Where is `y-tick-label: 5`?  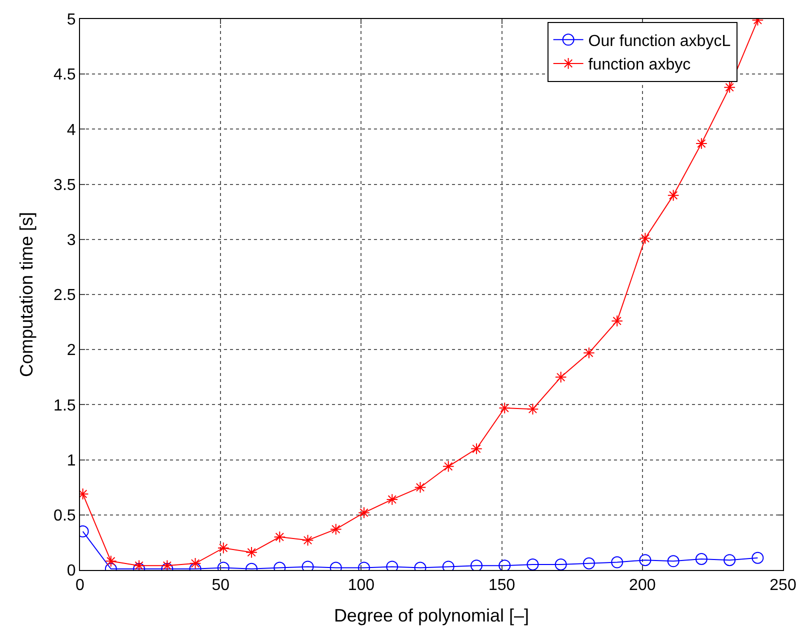
y-tick-label: 5 is located at coordinates (71, 20).